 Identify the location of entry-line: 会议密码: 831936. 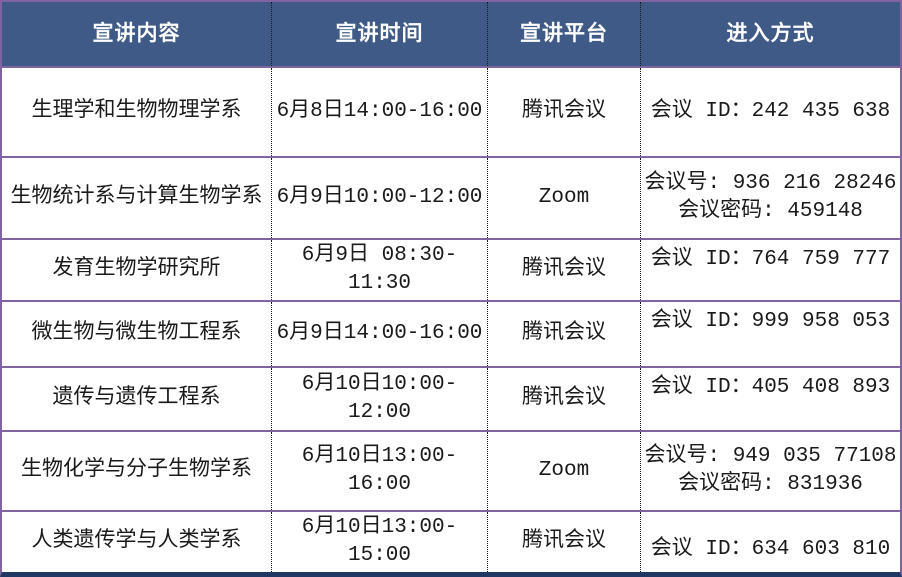
(770, 484).